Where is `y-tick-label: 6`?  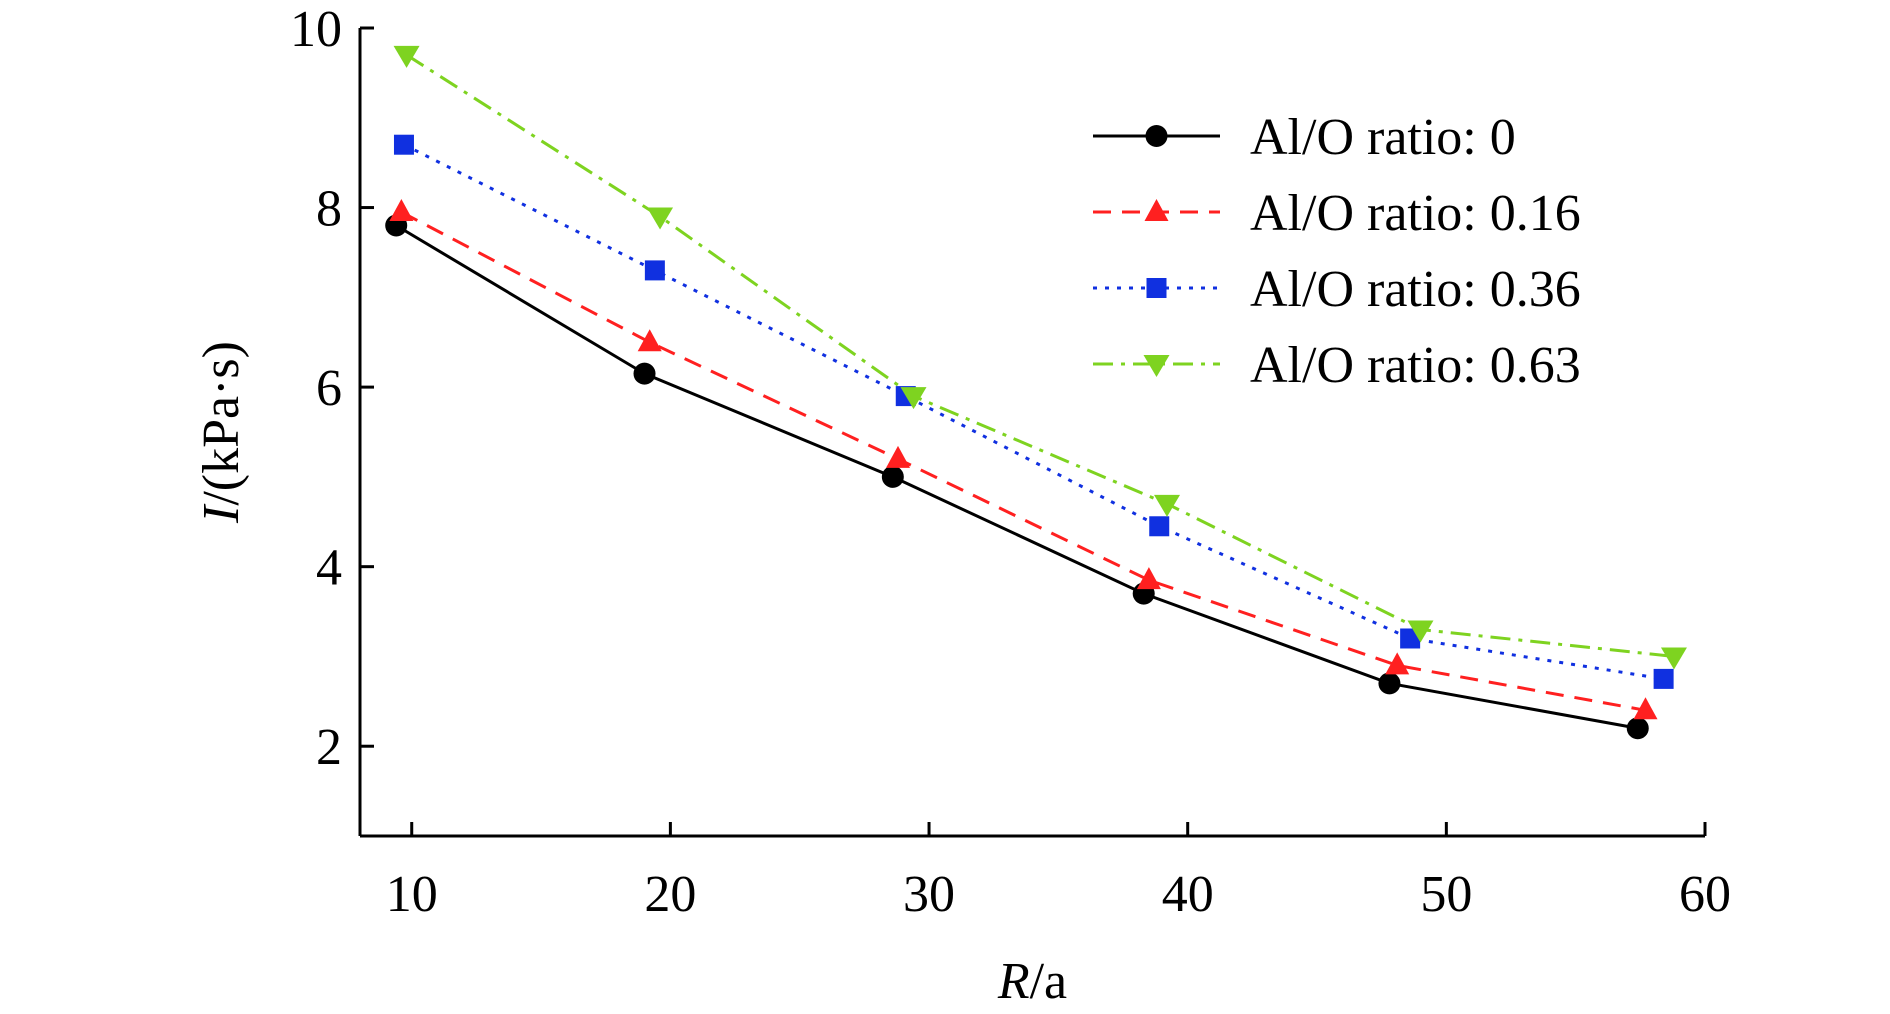
y-tick-label: 6 is located at coordinates (329, 388).